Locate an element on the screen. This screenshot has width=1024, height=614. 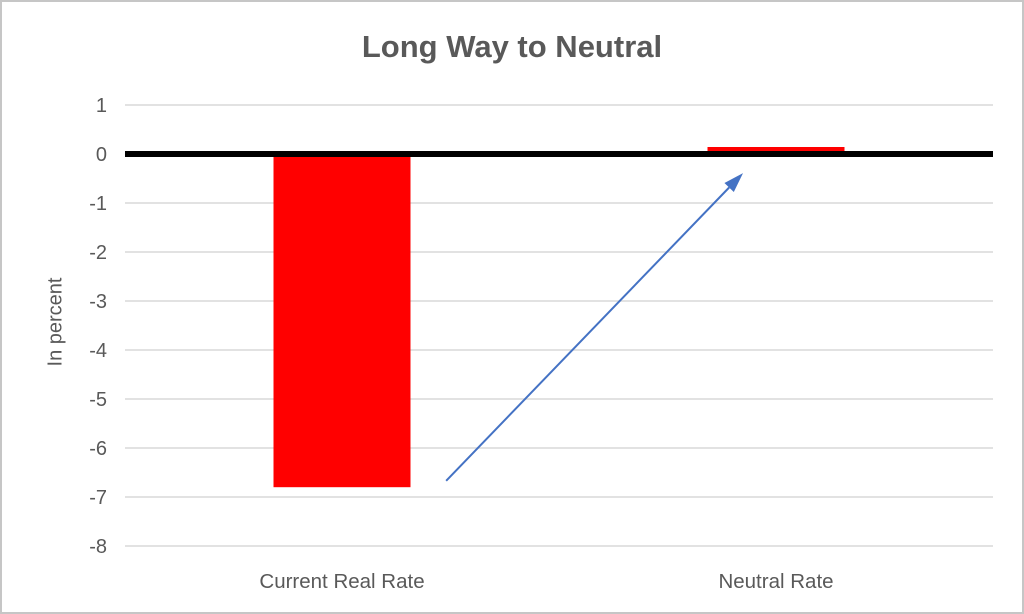
y-tick-label: -4 is located at coordinates (98, 351).